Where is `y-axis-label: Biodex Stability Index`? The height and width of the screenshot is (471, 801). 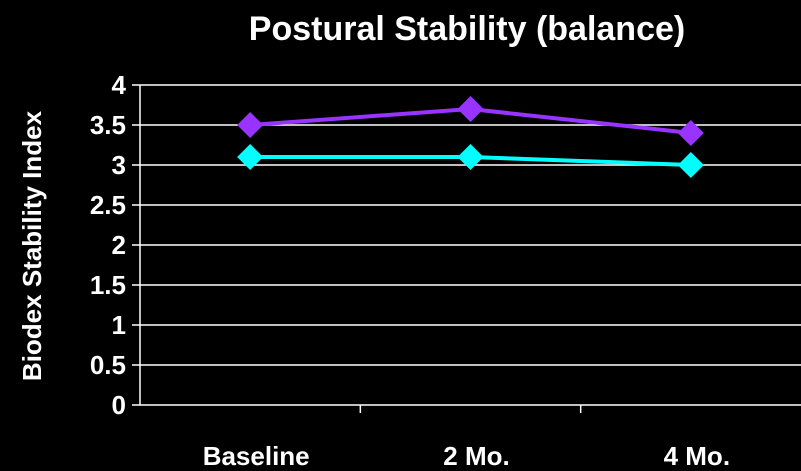
y-axis-label: Biodex Stability Index is located at coordinates (32, 245).